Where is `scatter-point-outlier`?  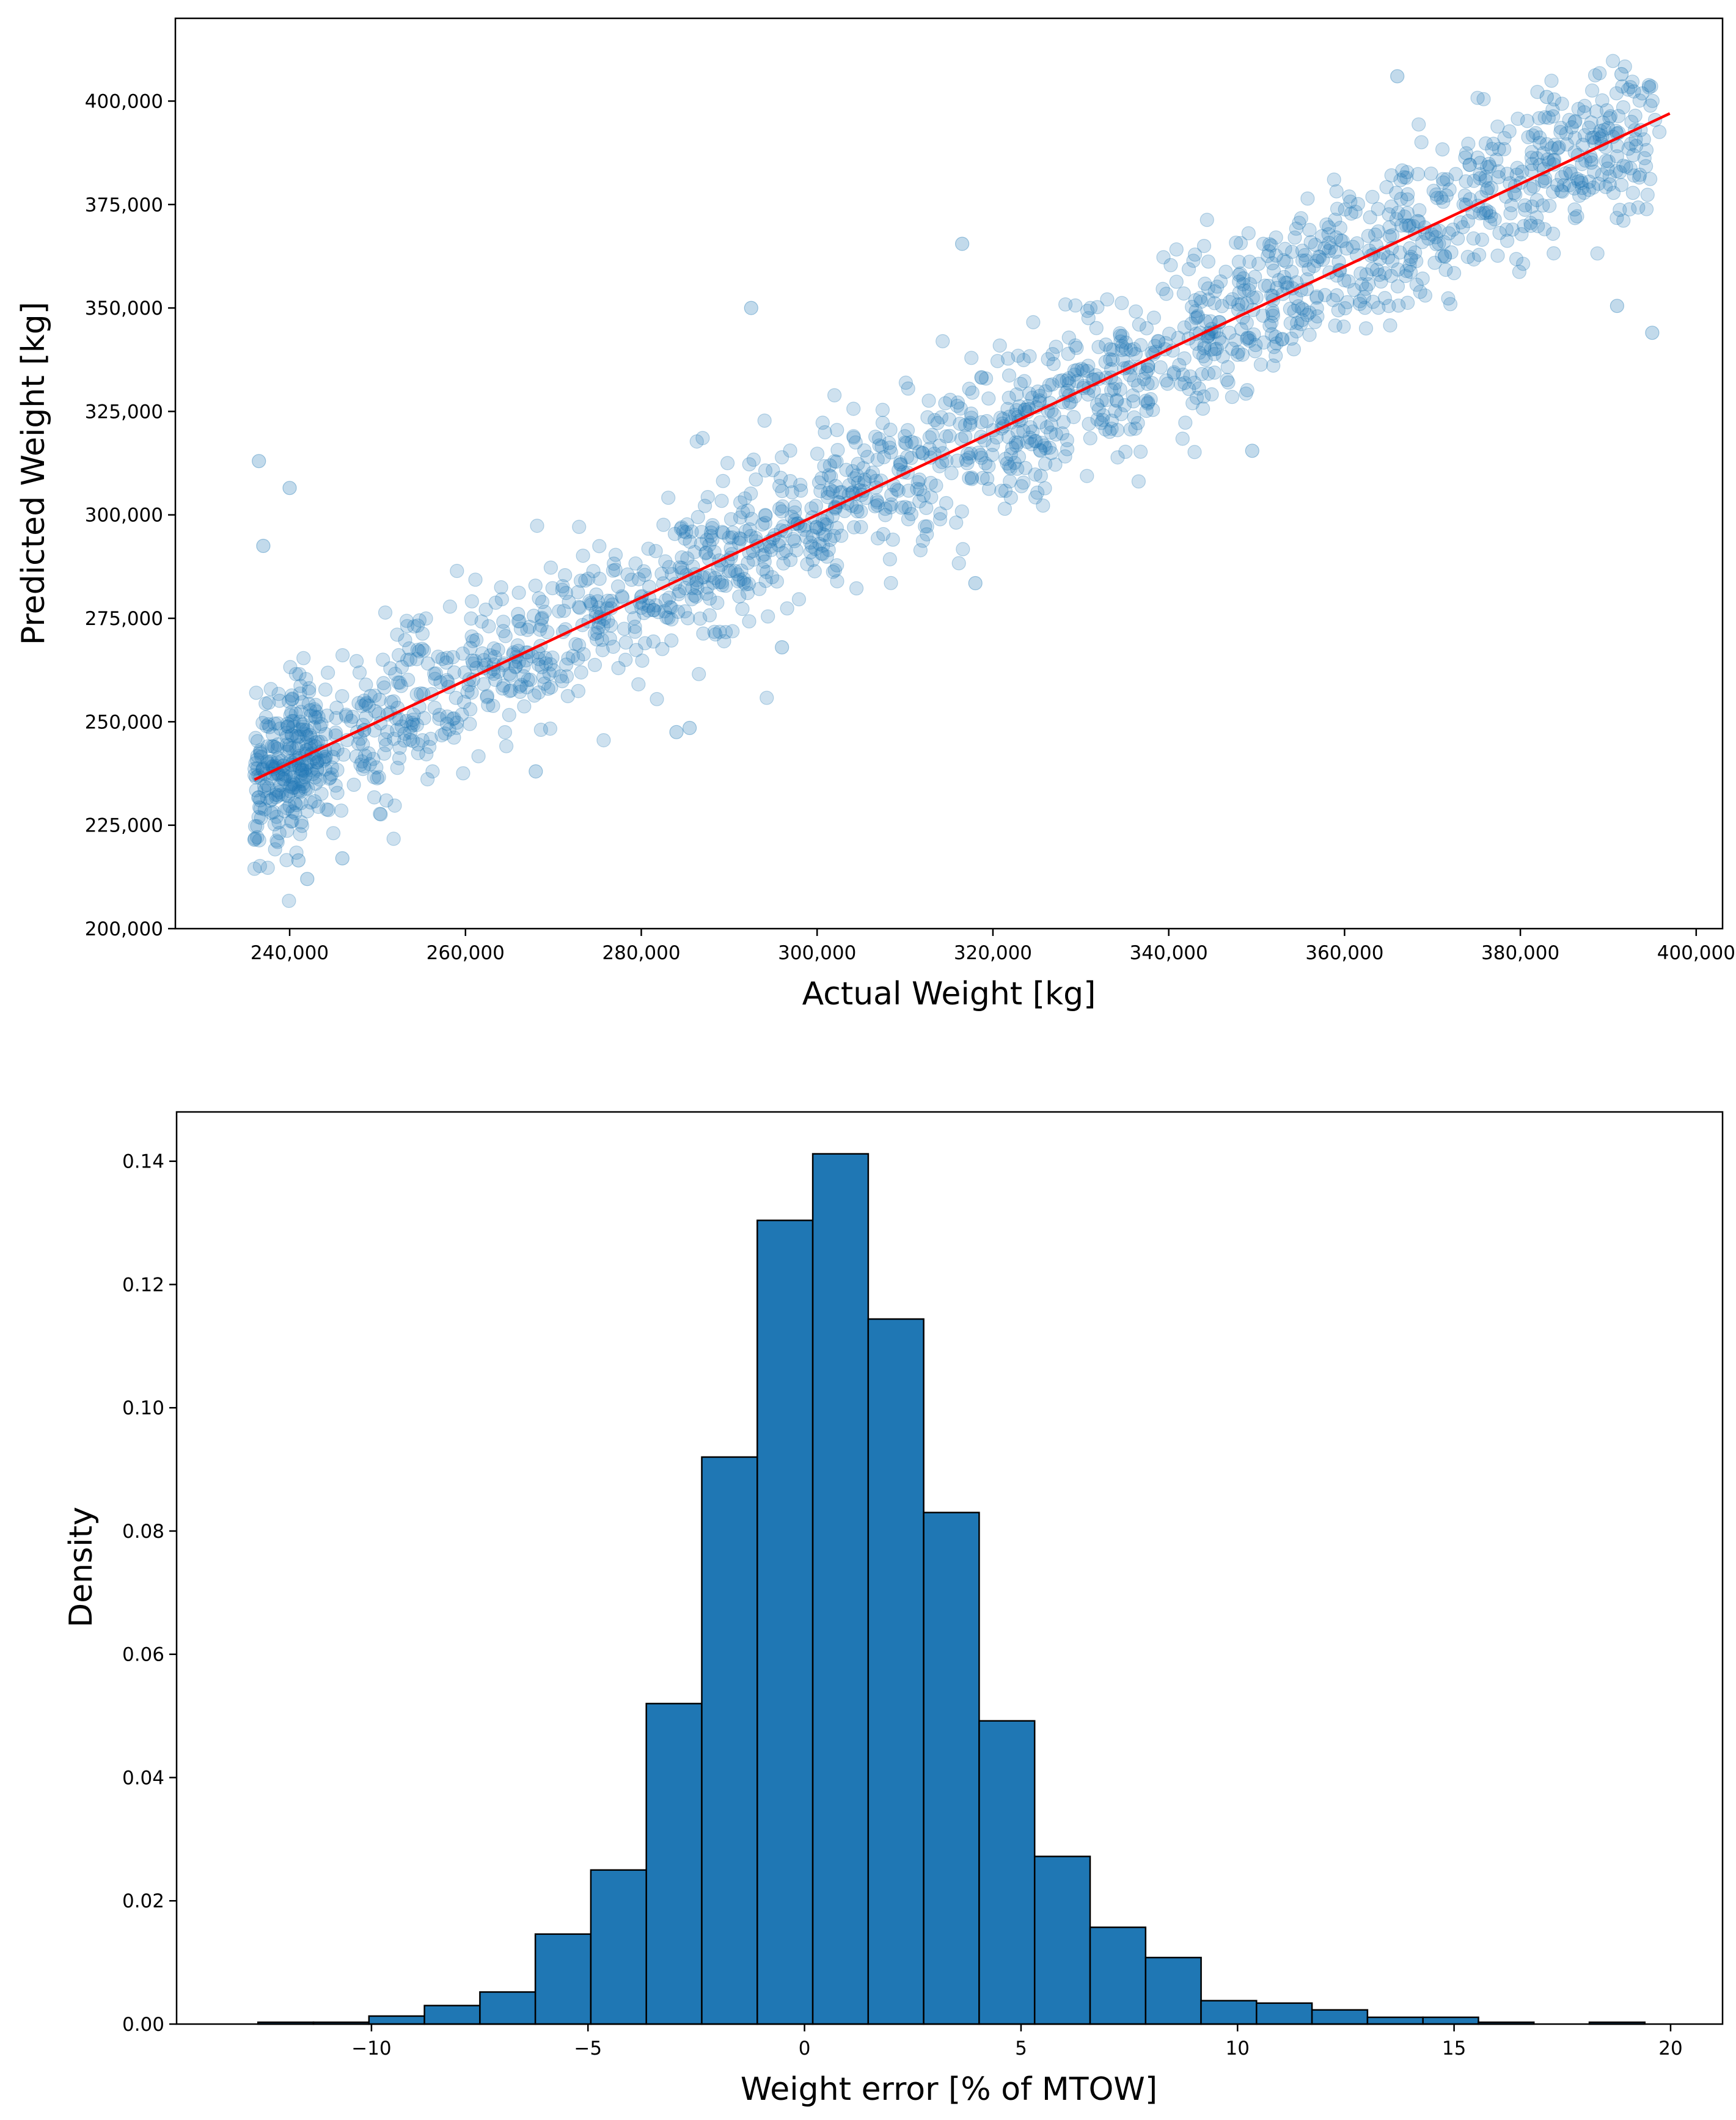
scatter-point-outlier is located at coordinates (962, 243).